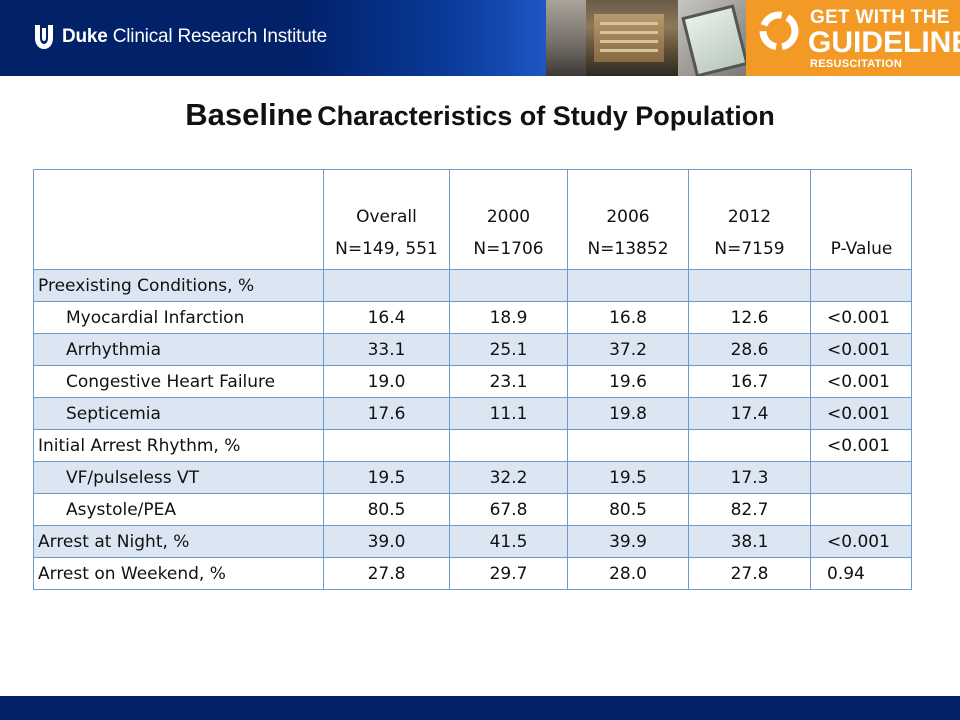 This screenshot has width=960, height=720. Describe the element at coordinates (546, 116) in the screenshot. I see `title-rest: Characteristics of Study Population` at that location.